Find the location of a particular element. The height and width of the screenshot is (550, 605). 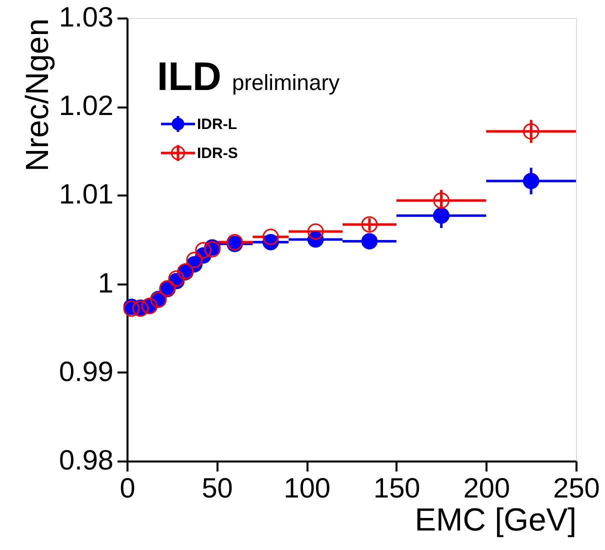

x-tick-label: 200 is located at coordinates (486, 488).